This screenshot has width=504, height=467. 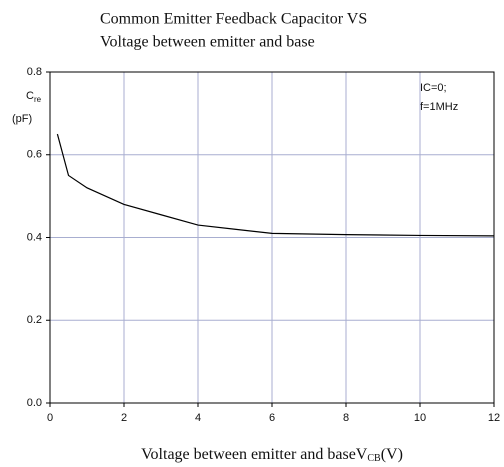 I want to click on y-tick-label: 0.0, so click(x=34, y=403).